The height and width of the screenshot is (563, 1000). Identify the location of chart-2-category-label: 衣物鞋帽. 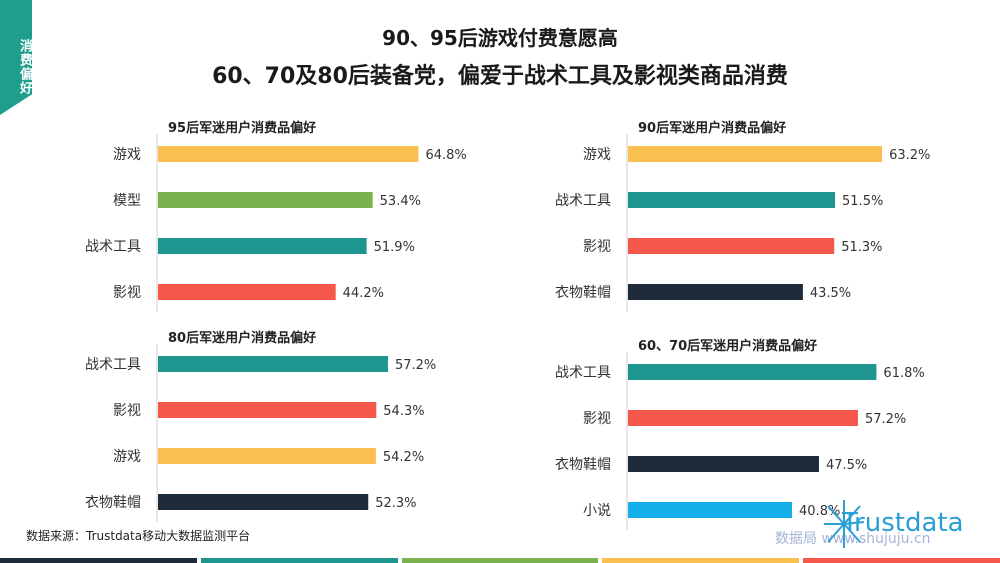
(113, 503).